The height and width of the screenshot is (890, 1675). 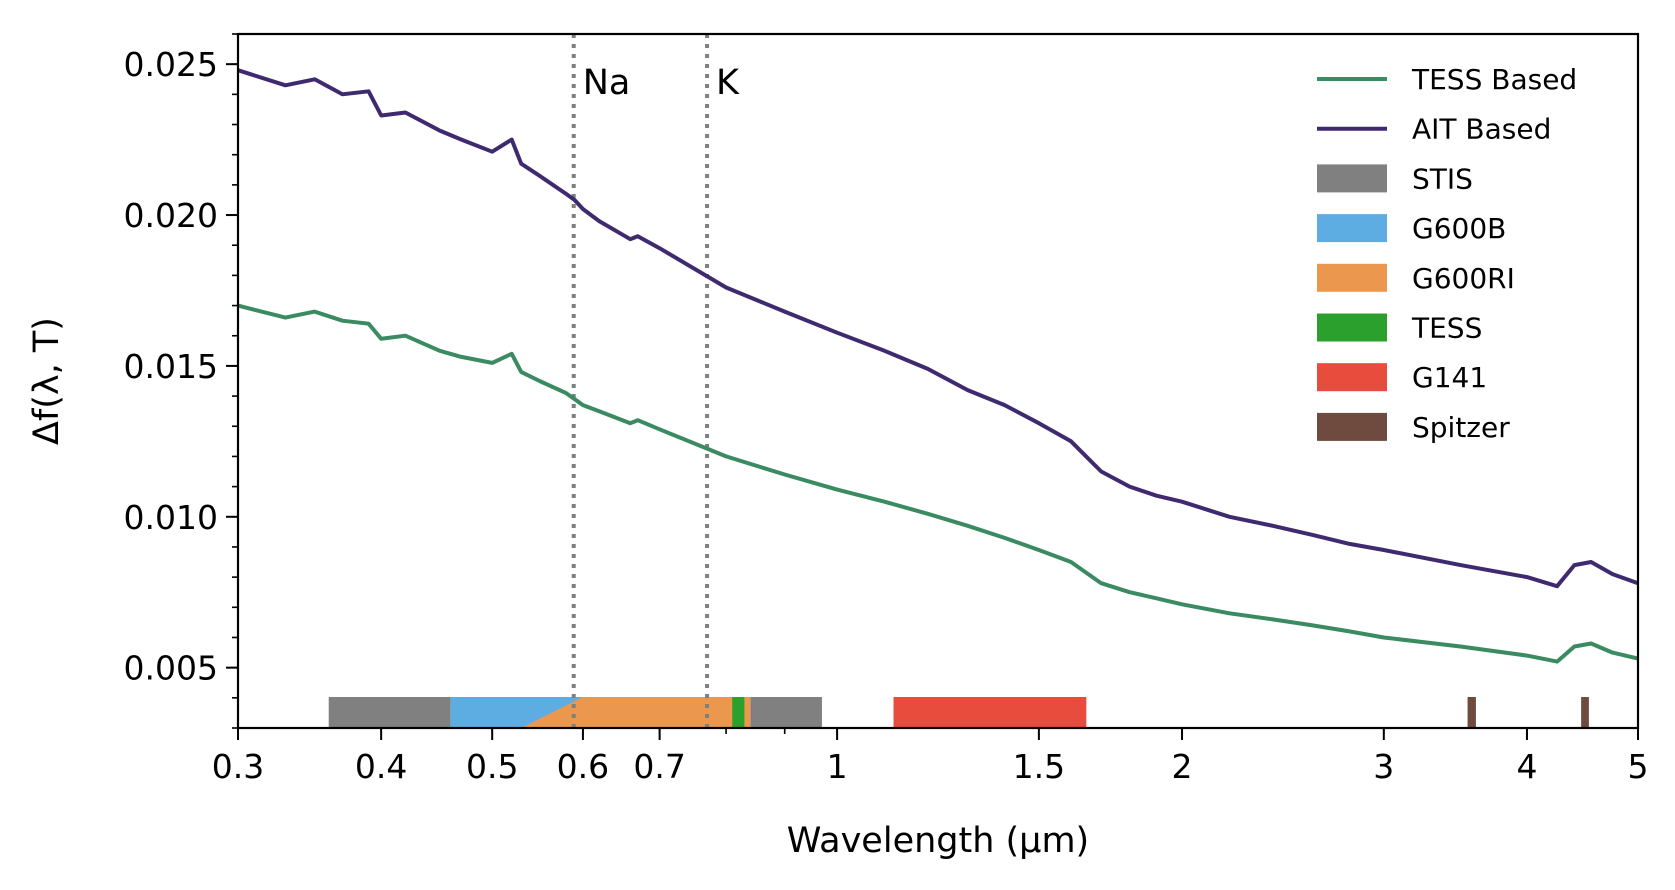 I want to click on legend-item-g141-swatch, so click(x=1352, y=377).